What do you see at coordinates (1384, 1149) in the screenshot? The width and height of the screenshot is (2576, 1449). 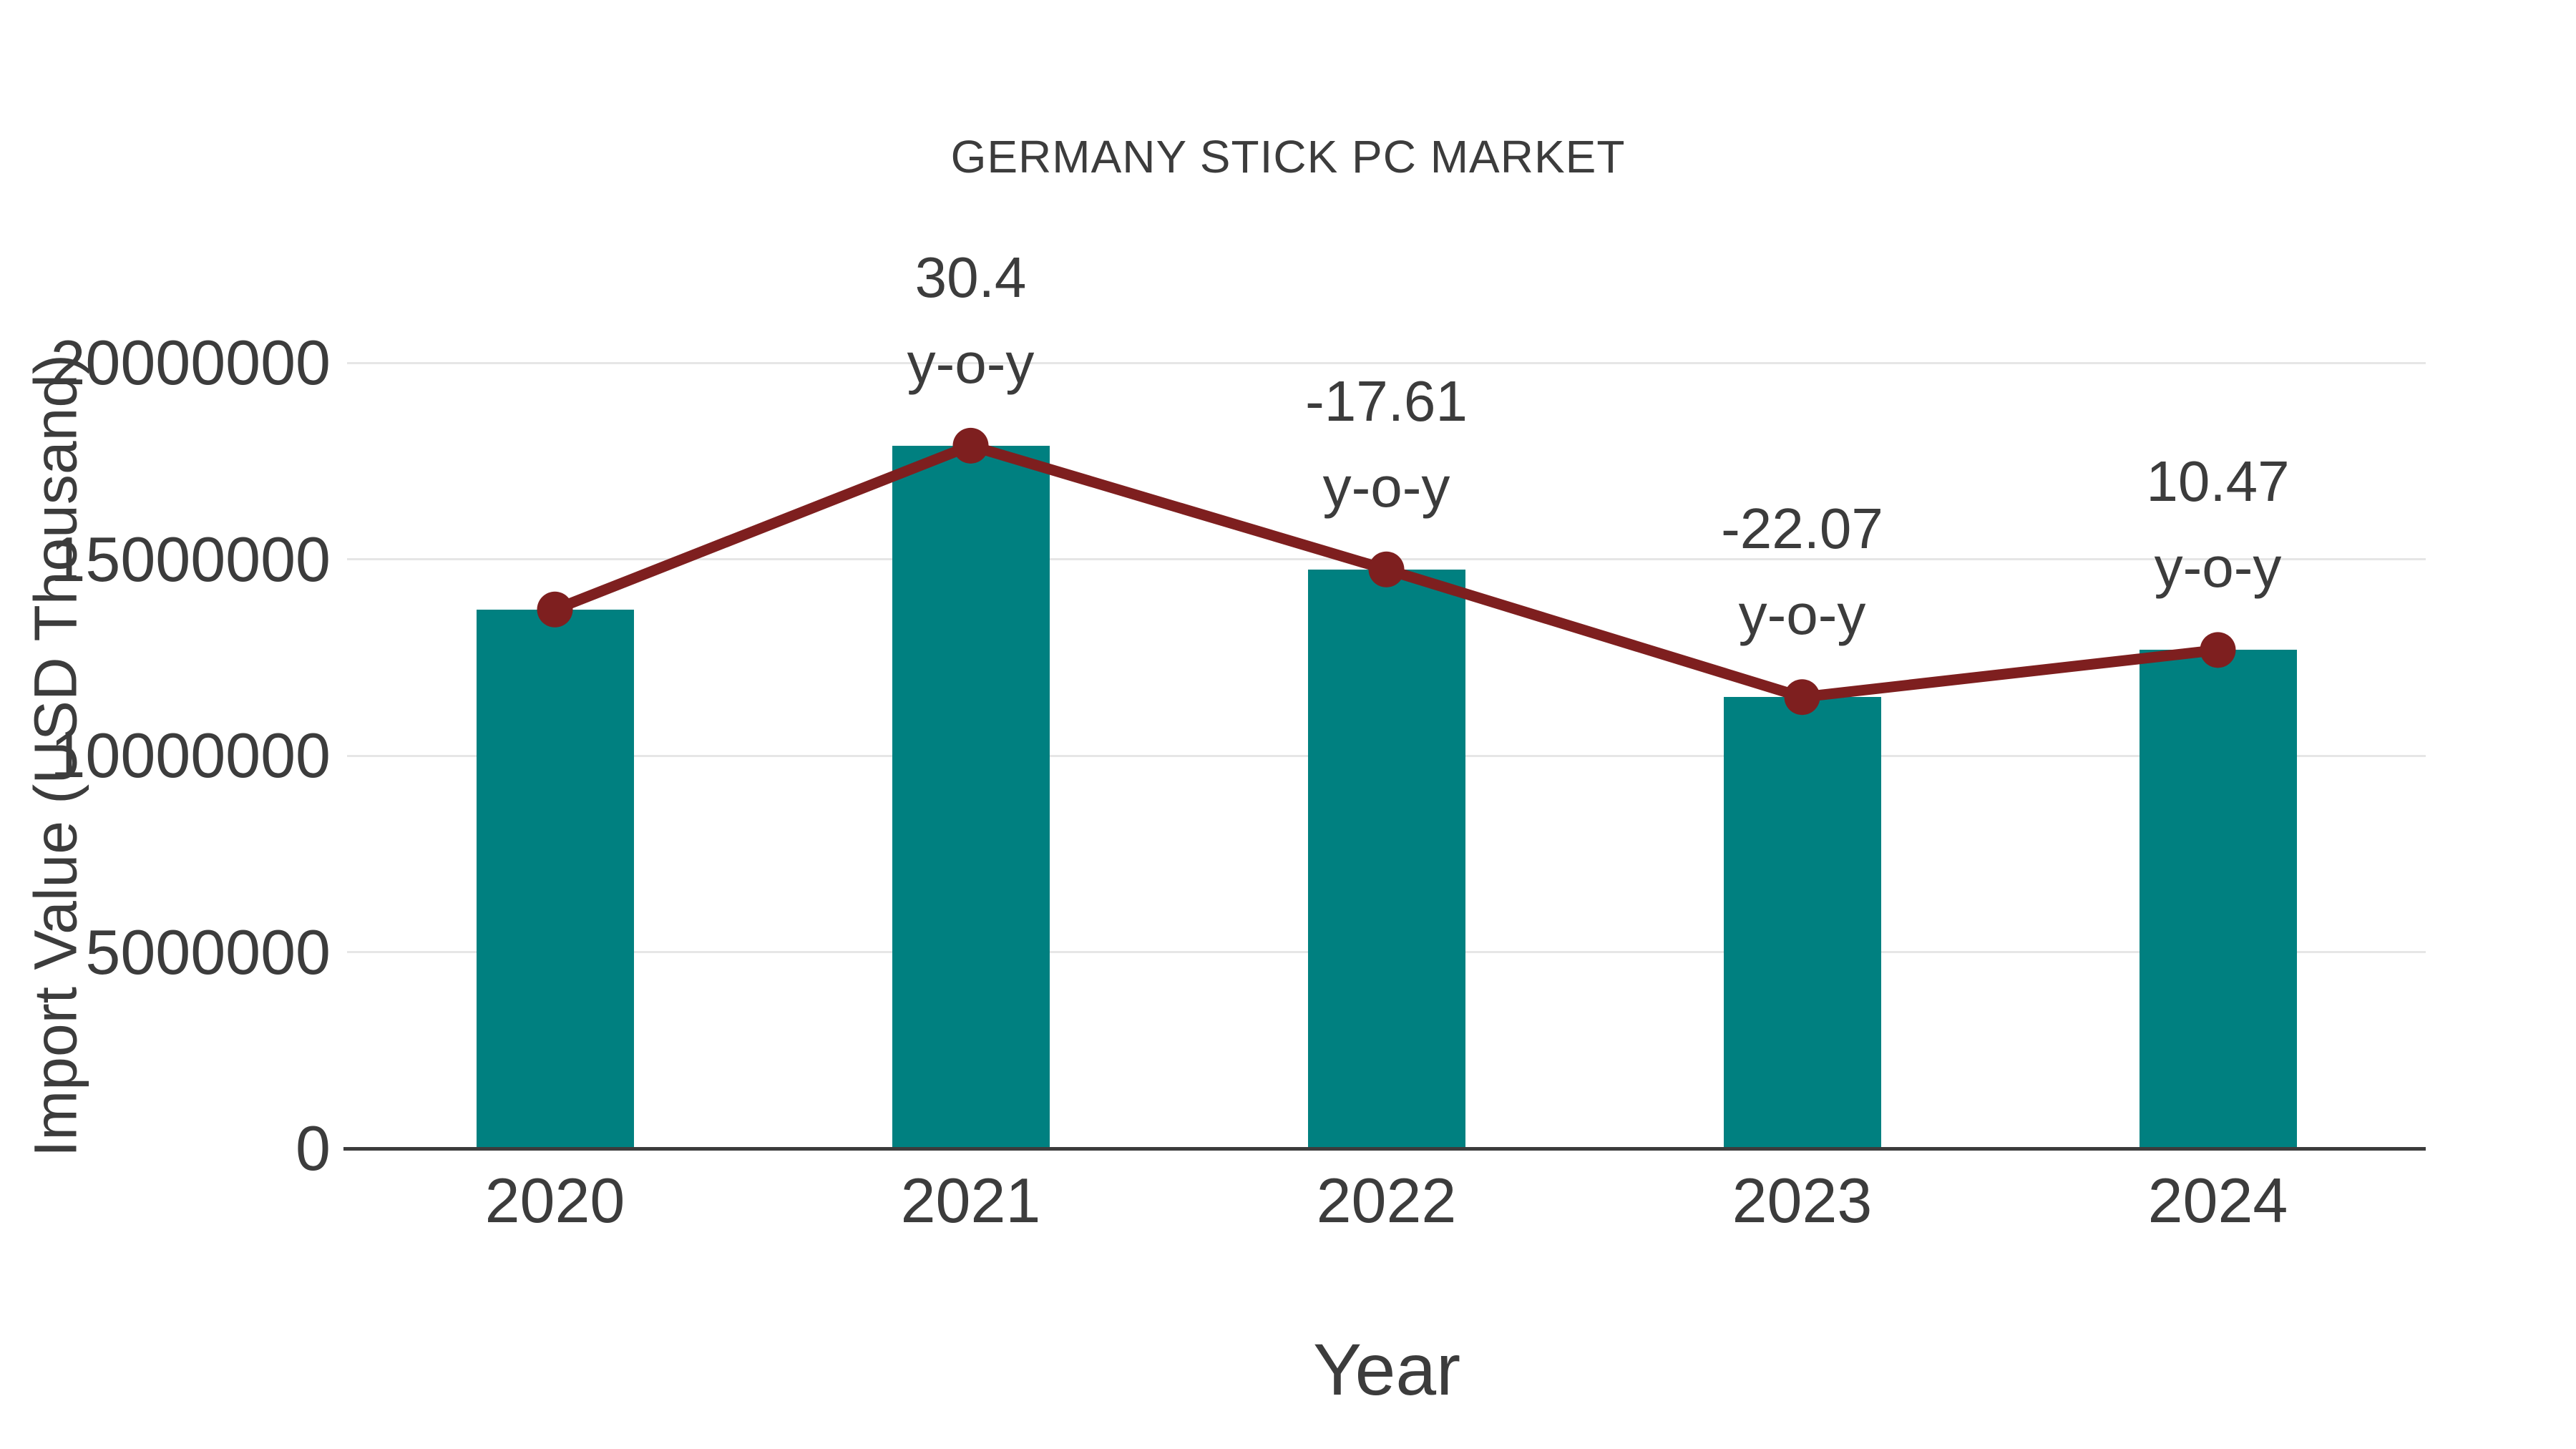 I see `x-axis-line` at bounding box center [1384, 1149].